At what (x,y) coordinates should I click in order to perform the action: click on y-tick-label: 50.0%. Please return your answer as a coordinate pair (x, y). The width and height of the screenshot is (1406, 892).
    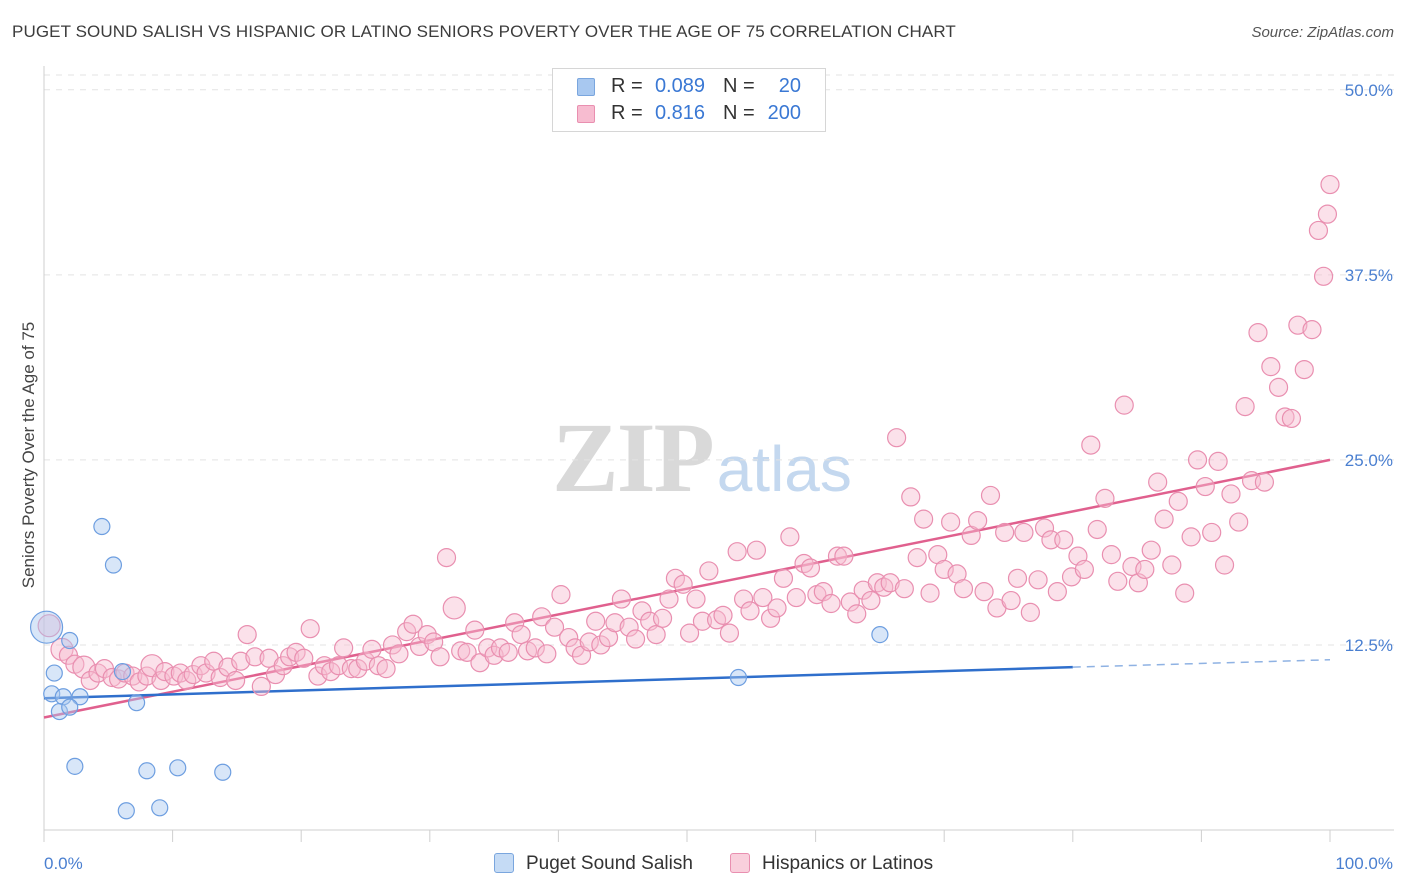
    Looking at the image, I should click on (1369, 90).